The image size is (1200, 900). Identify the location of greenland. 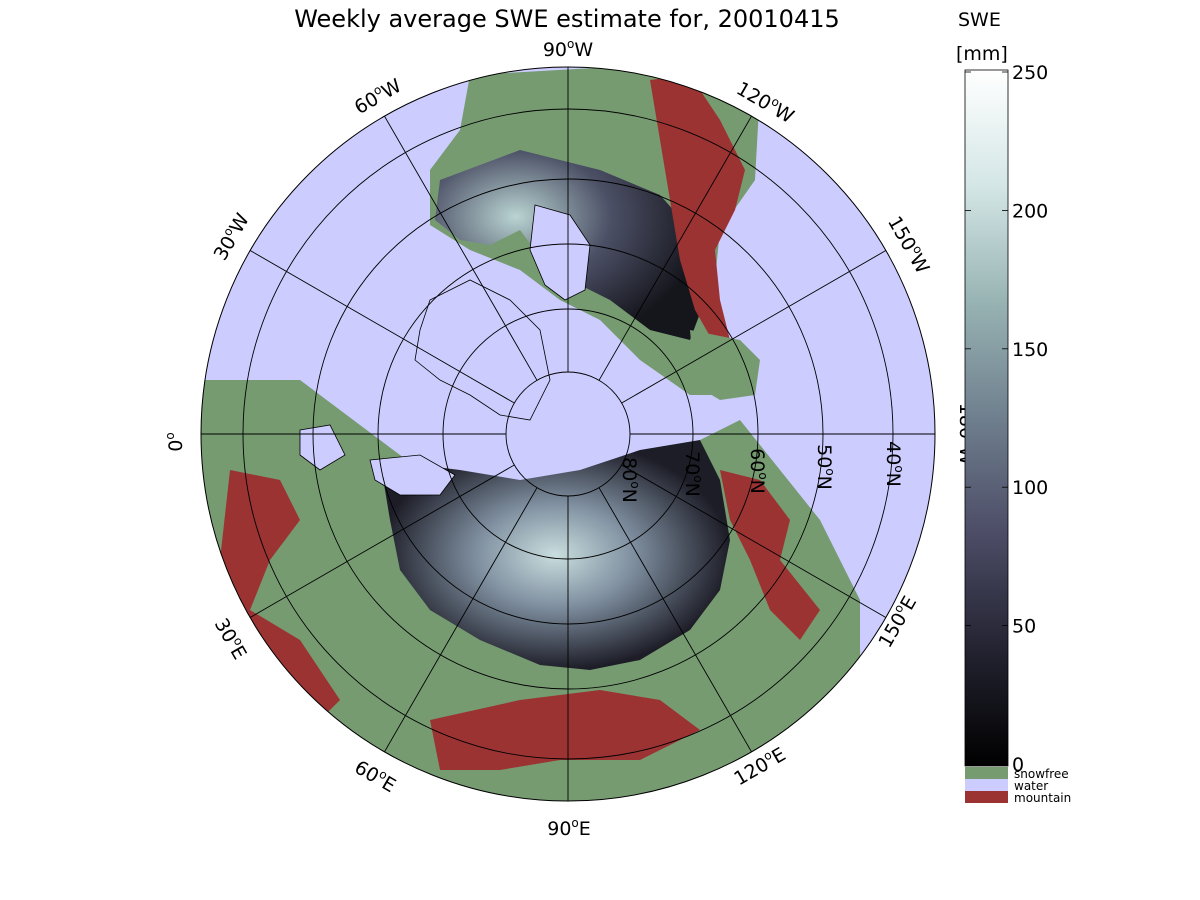
(482, 350).